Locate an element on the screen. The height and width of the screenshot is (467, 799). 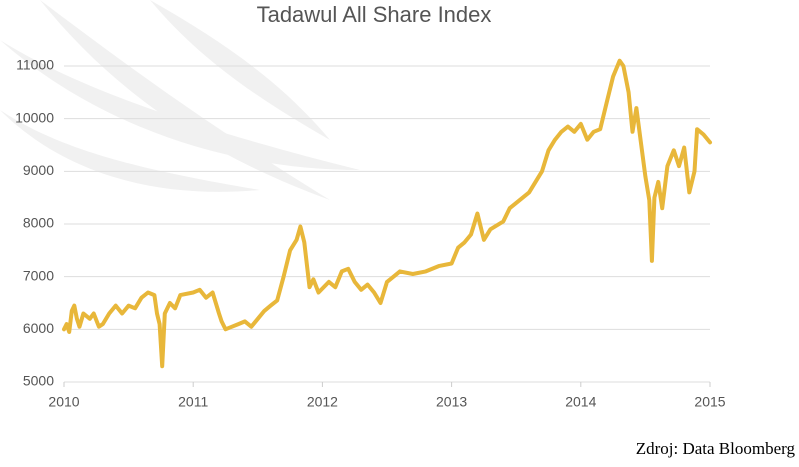
source: Zdroj: Data Bloomberg is located at coordinates (716, 448).